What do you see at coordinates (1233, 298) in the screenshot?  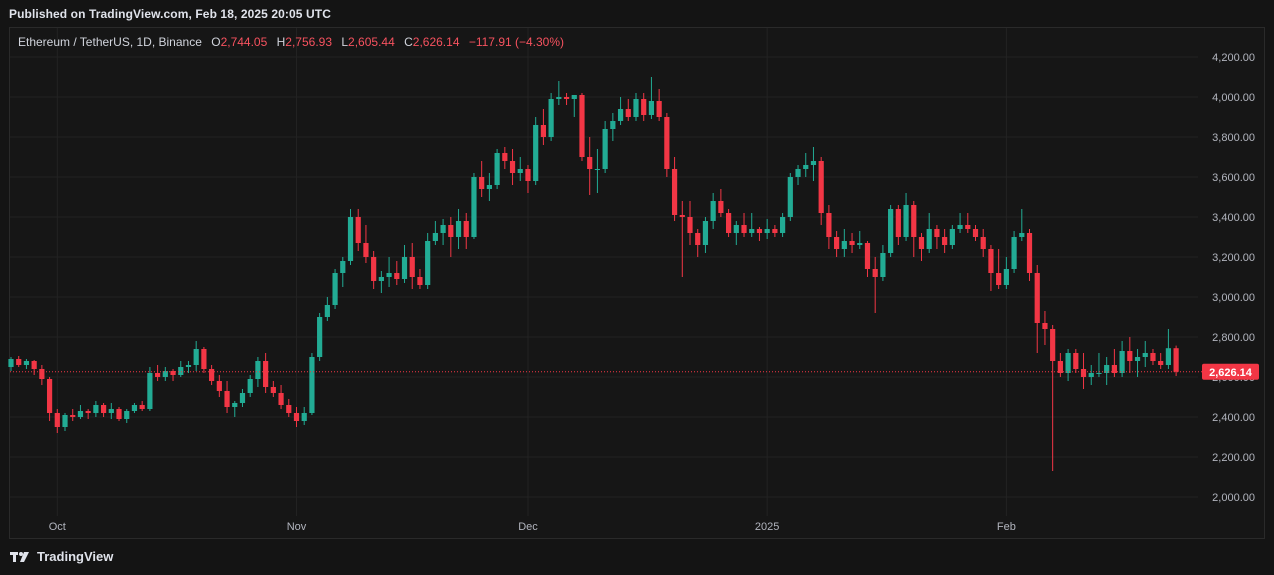 I see `price-tick-label: 3,000.00` at bounding box center [1233, 298].